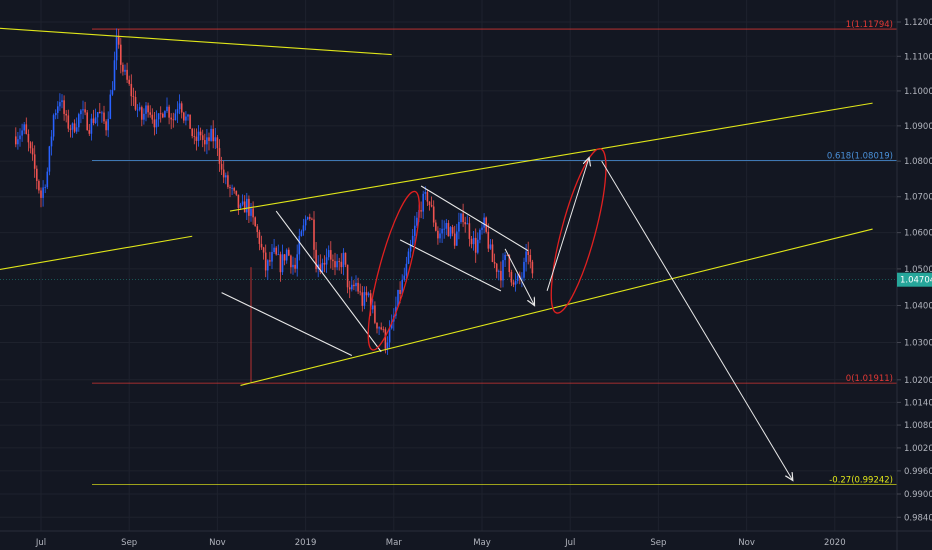  I want to click on highlight-ellipses, so click(487, 248).